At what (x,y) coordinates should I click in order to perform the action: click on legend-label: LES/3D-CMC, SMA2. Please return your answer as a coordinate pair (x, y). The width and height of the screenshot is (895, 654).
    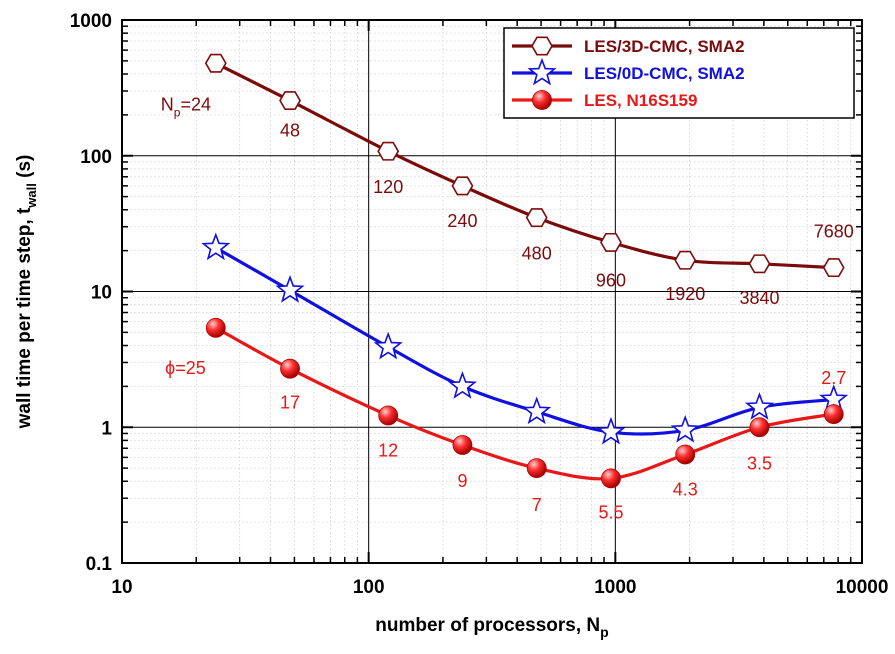
    Looking at the image, I should click on (664, 46).